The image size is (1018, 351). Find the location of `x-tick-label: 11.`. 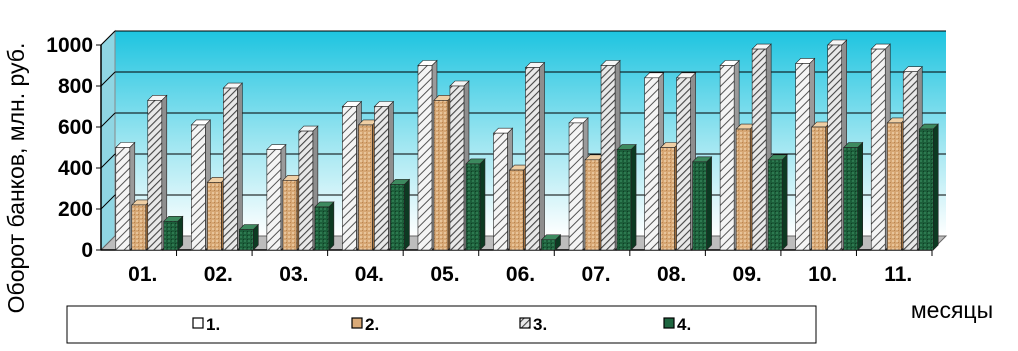

x-tick-label: 11. is located at coordinates (898, 274).